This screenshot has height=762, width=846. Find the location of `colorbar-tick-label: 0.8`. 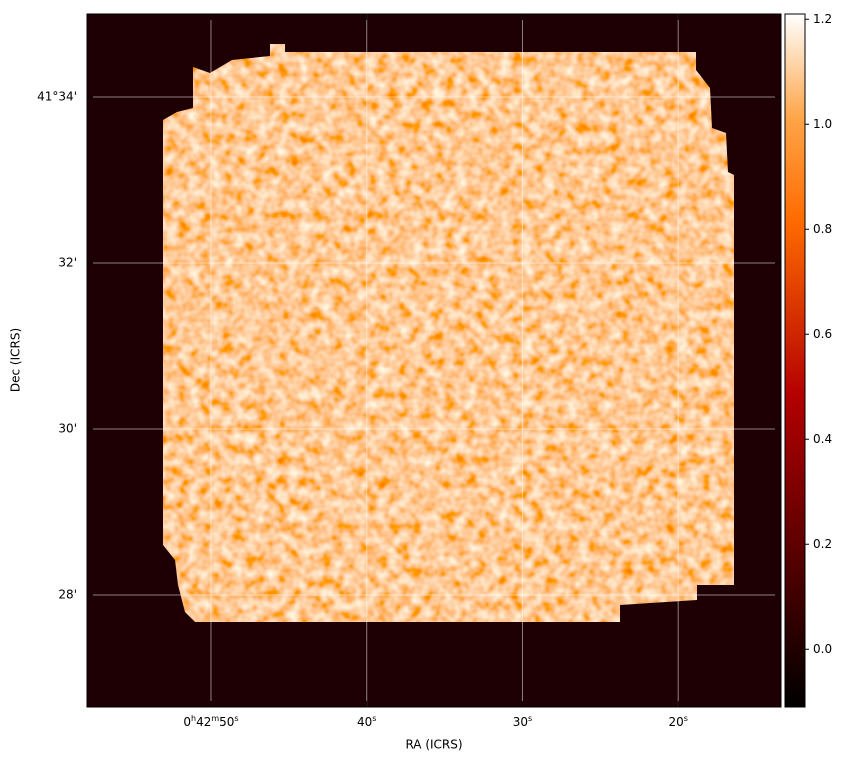

colorbar-tick-label: 0.8 is located at coordinates (822, 229).